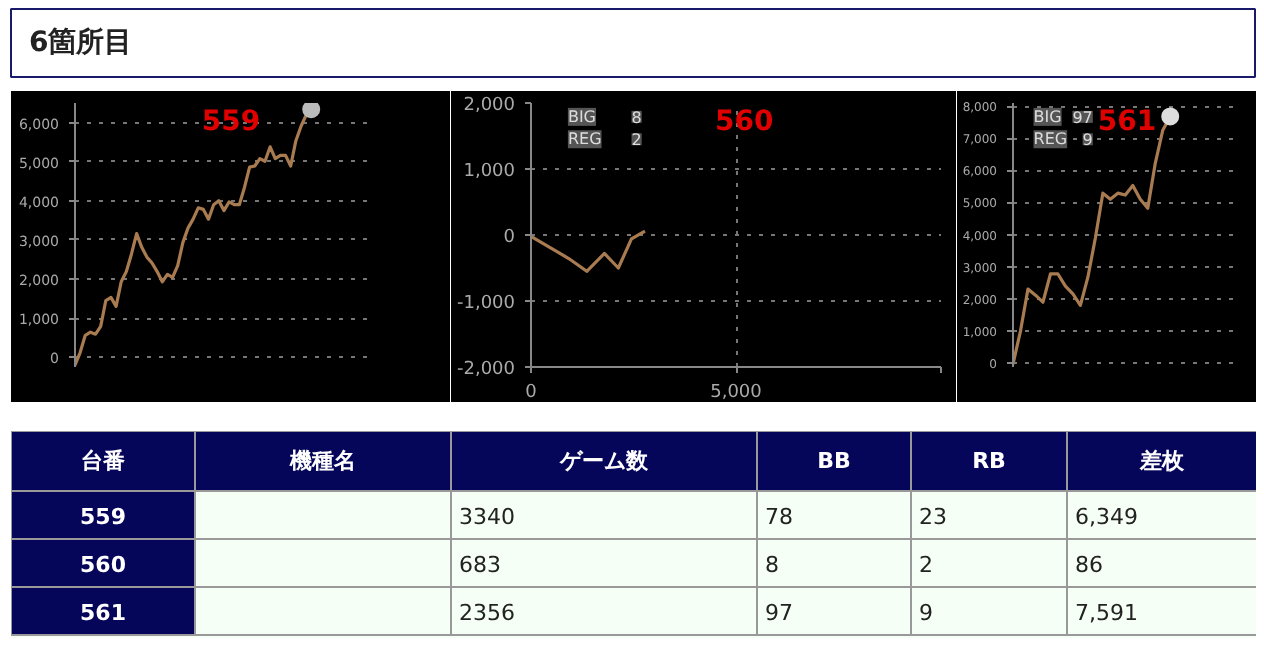 The height and width of the screenshot is (648, 1264). Describe the element at coordinates (480, 565) in the screenshot. I see `text: 683` at that location.